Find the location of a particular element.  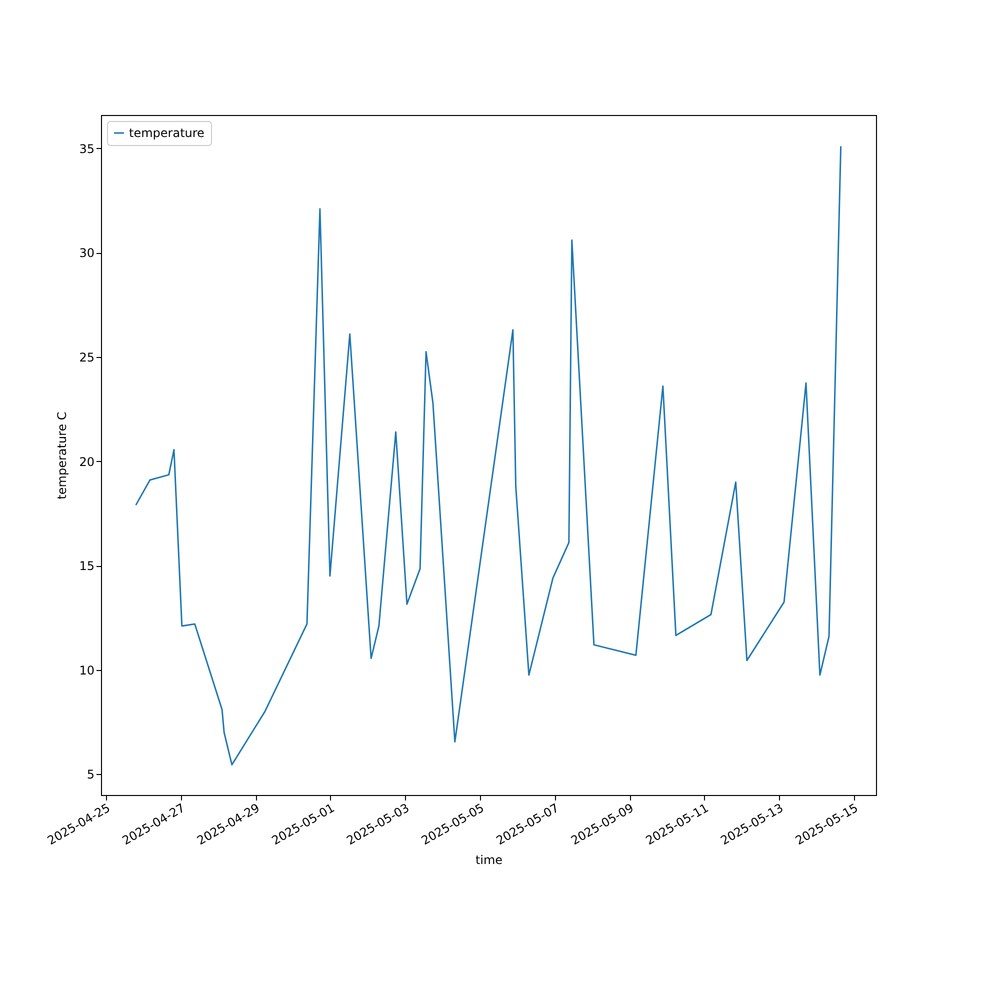

y-tick-label: 25 is located at coordinates (86, 357).